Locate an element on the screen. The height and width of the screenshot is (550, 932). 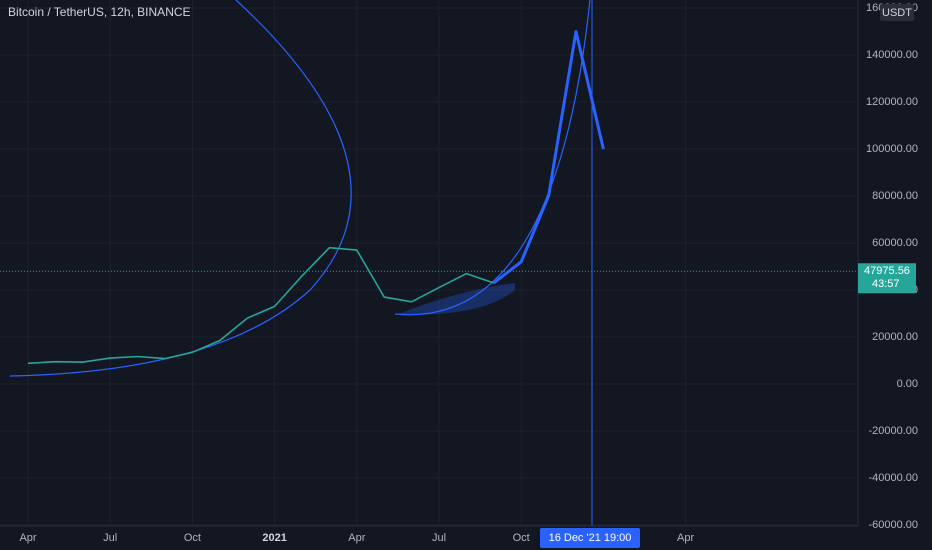
countdown: 43:57 is located at coordinates (886, 284).